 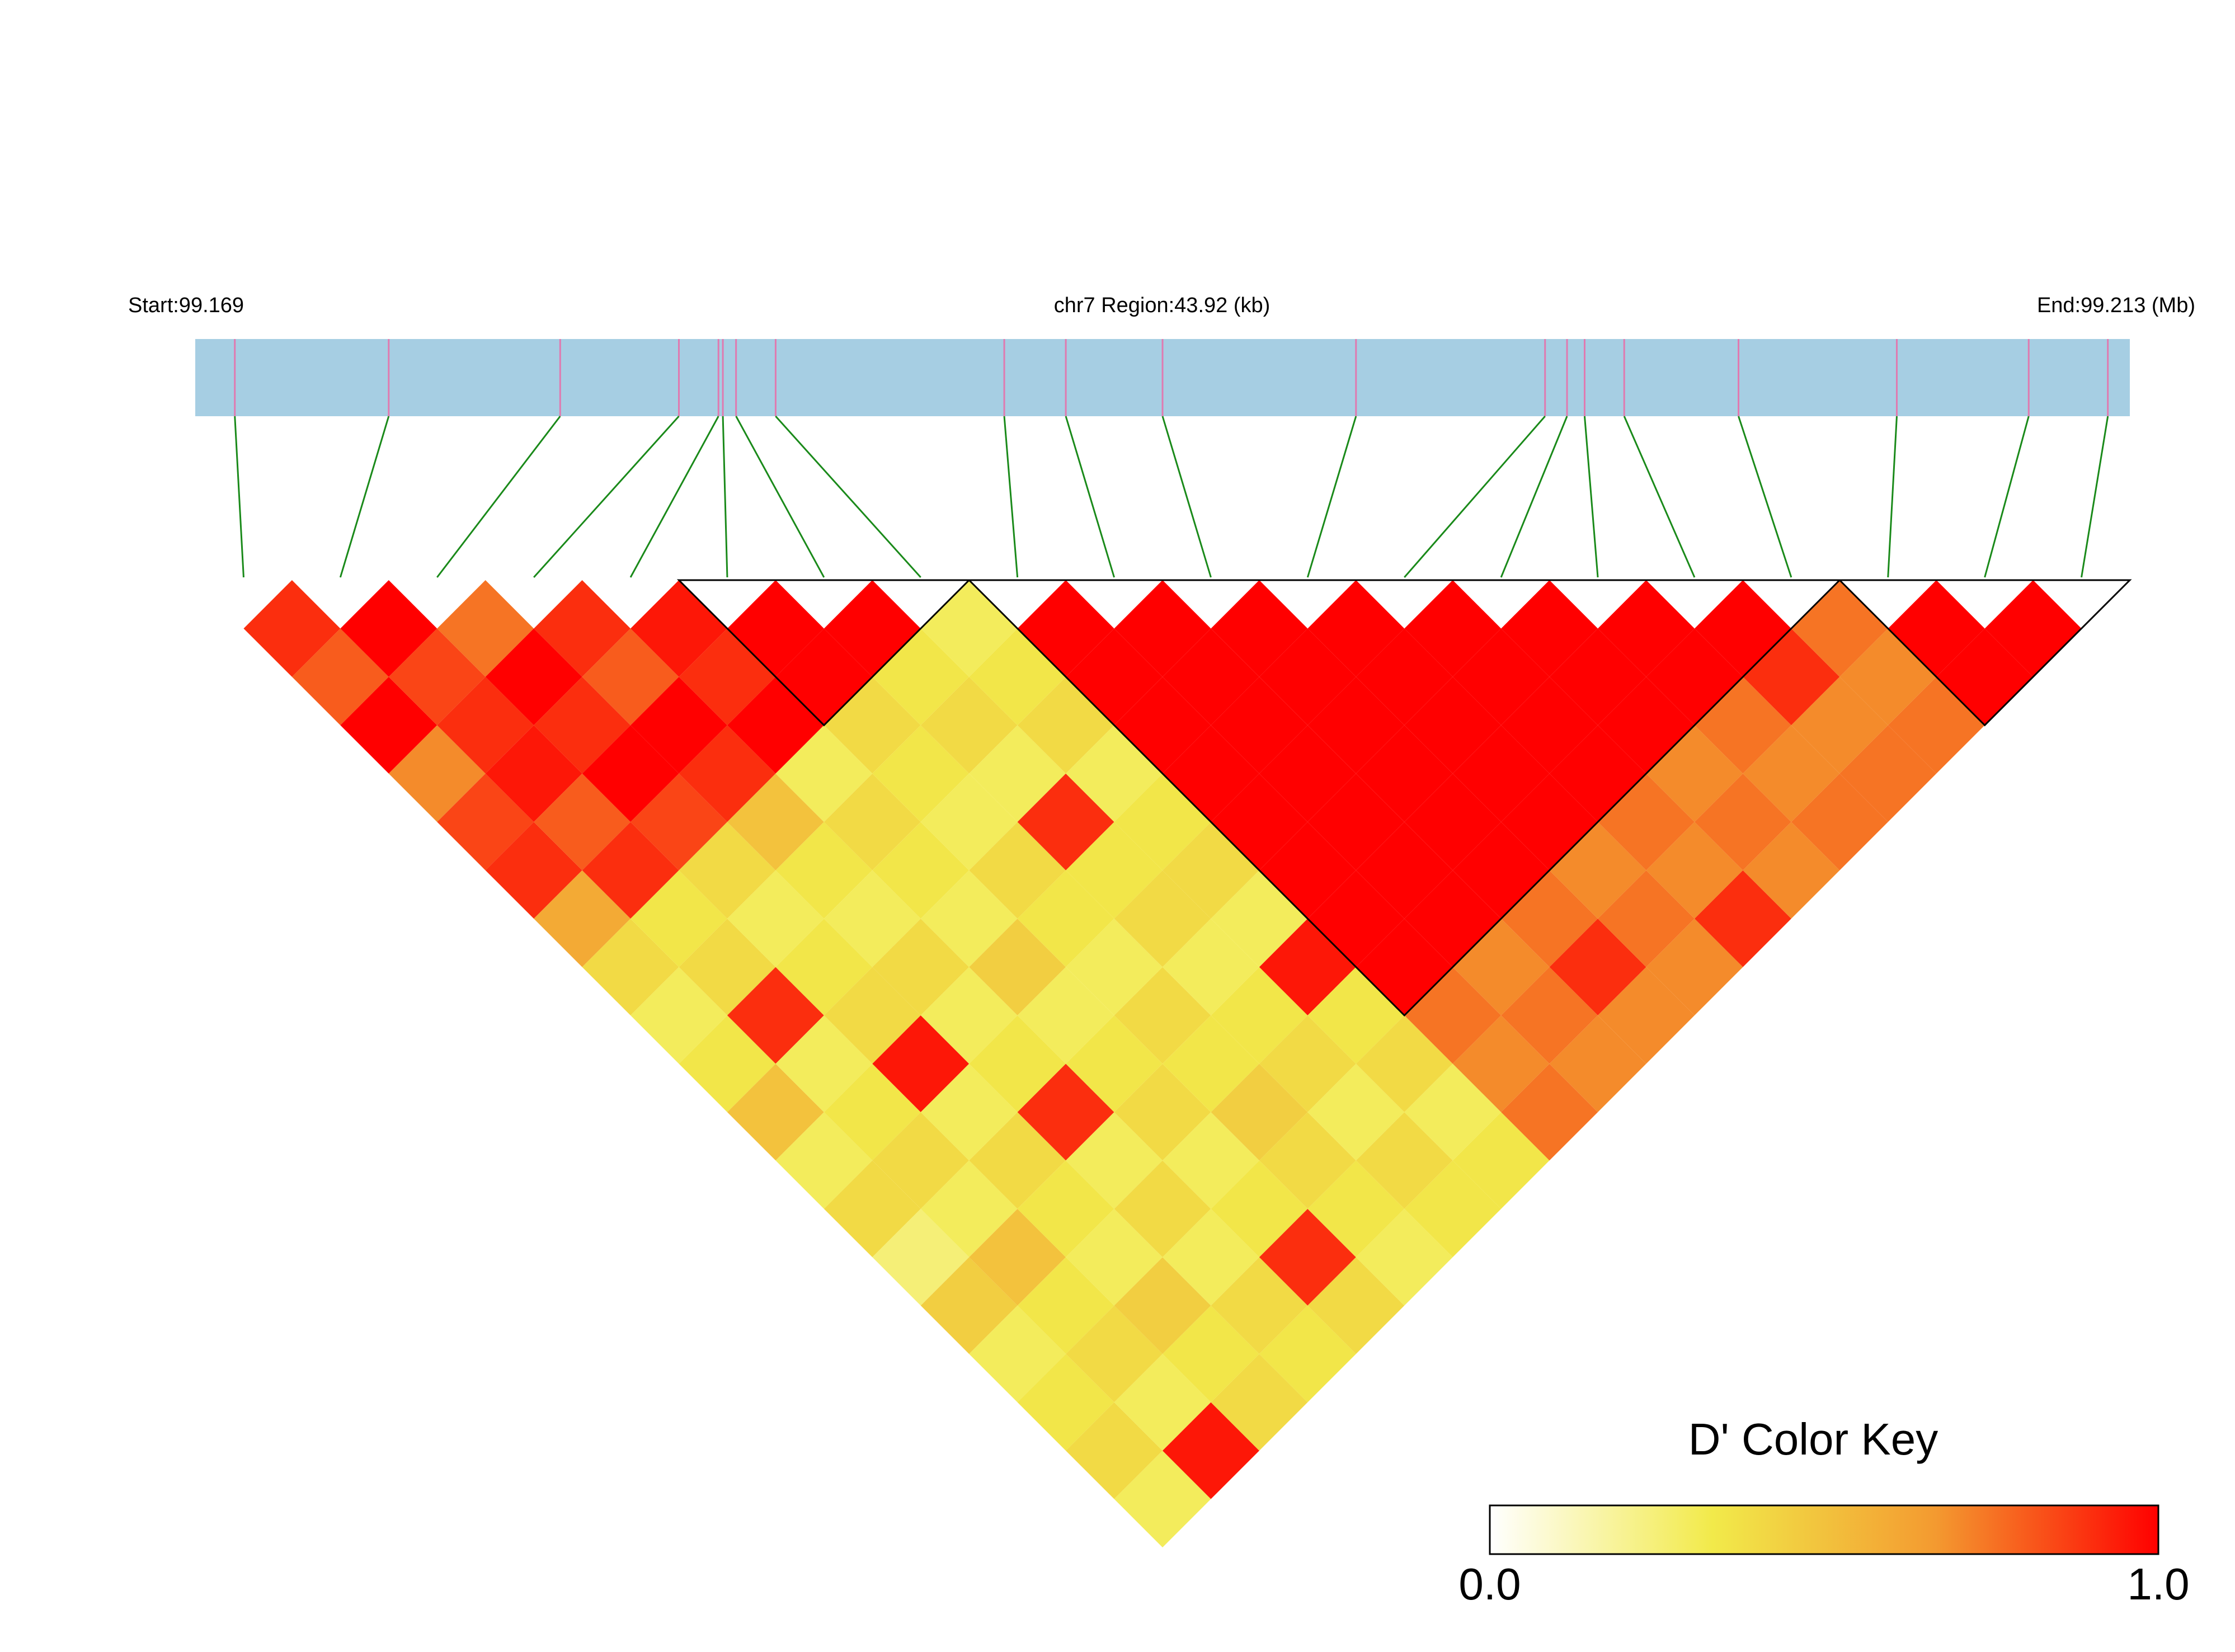 What do you see at coordinates (2116, 306) in the screenshot?
I see `region-end: End:99.213 (Mb)` at bounding box center [2116, 306].